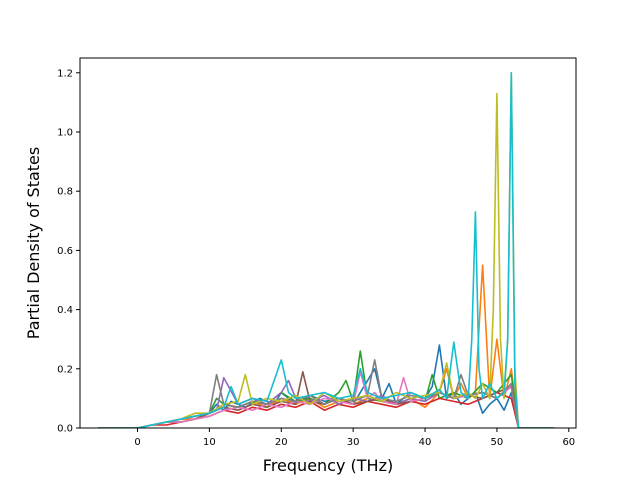  Describe the element at coordinates (33, 243) in the screenshot. I see `y-axis-label: Partial Density of States` at that location.